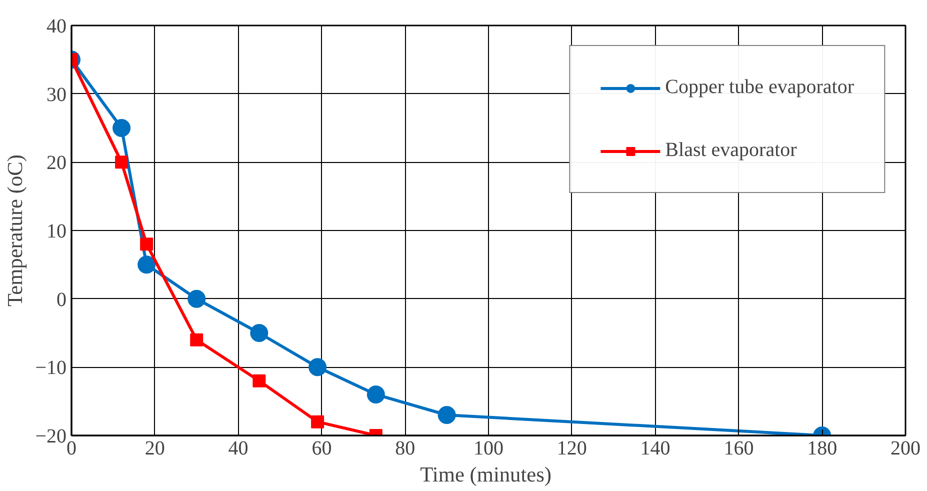 Image resolution: width=927 pixels, height=491 pixels. Describe the element at coordinates (15, 230) in the screenshot. I see `y-axis-title: Temperature (oC)` at that location.